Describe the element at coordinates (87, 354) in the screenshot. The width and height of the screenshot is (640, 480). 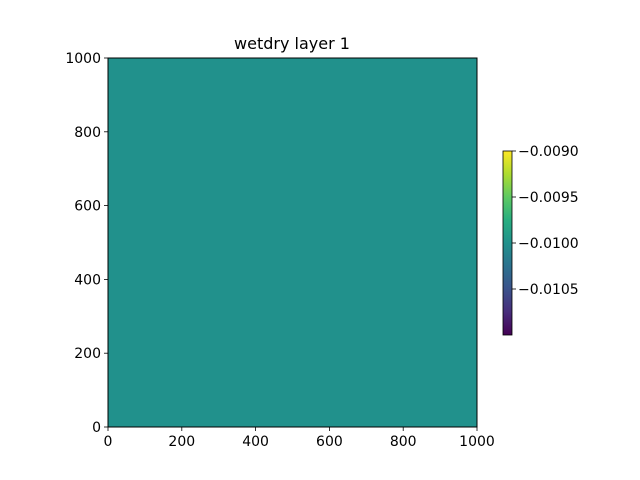
I see `y-tick-label: 200` at that location.